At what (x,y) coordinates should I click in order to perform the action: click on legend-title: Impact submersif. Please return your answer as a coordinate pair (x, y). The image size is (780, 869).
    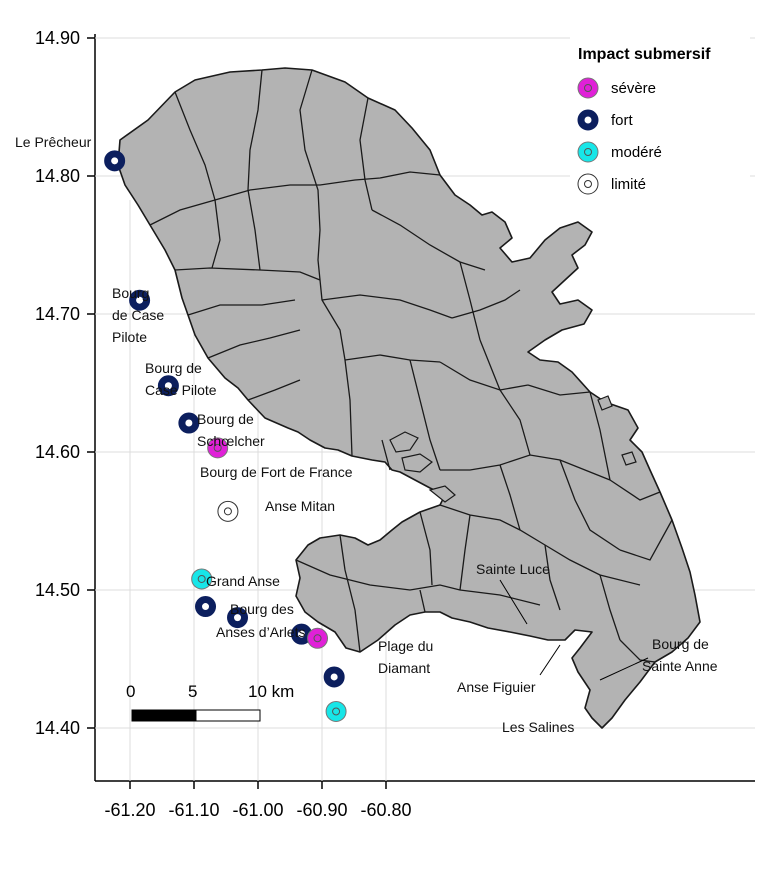
    Looking at the image, I should click on (644, 54).